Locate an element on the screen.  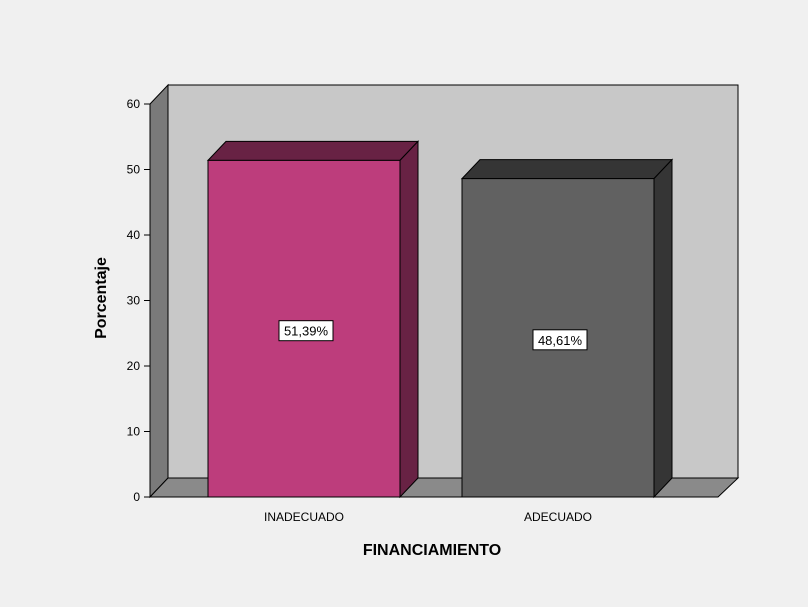
x-tick-label: ADECUADO is located at coordinates (558, 517).